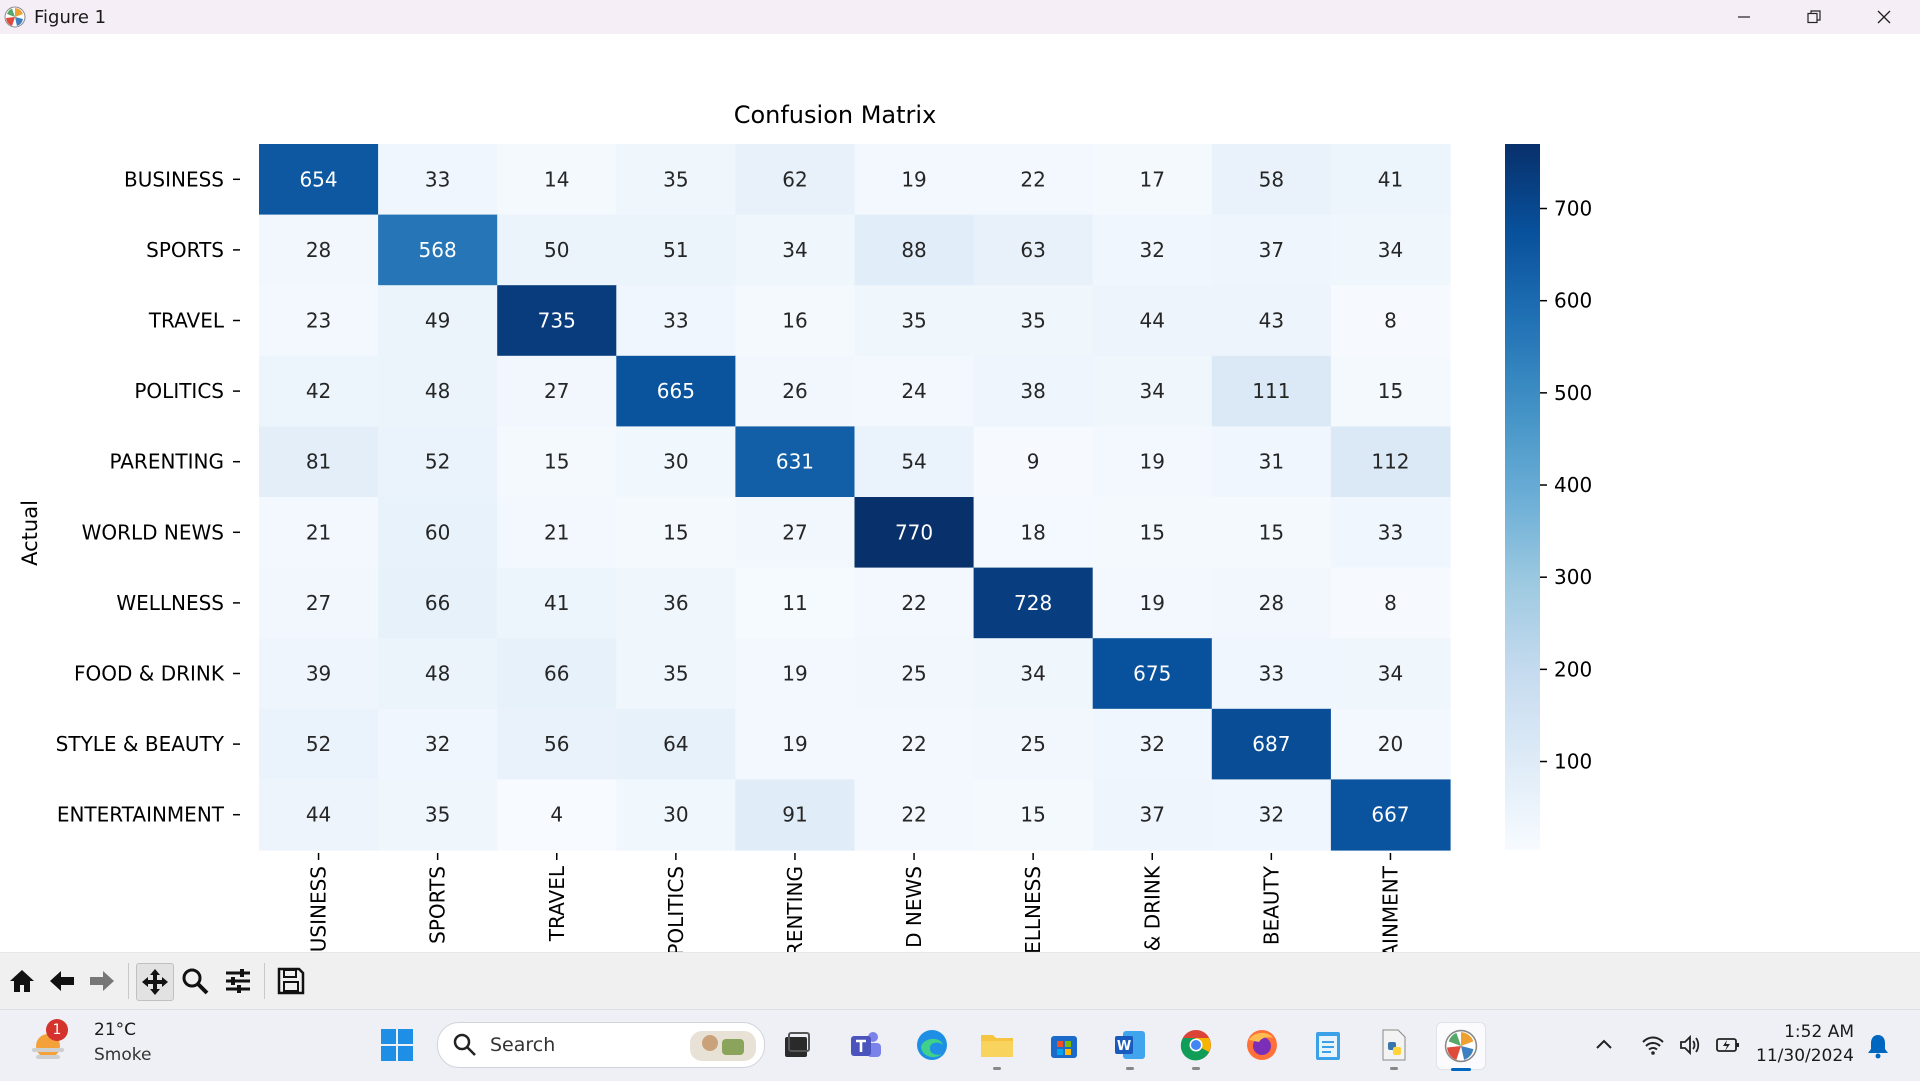 This screenshot has width=1920, height=1081. Describe the element at coordinates (723, 1046) in the screenshot. I see `search-highlight-illustration` at that location.